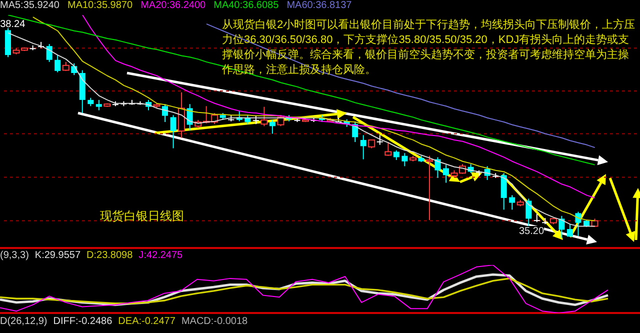 This screenshot has width=640, height=333. What do you see at coordinates (24, 322) in the screenshot?
I see `text: D(26,12,9)` at bounding box center [24, 322].